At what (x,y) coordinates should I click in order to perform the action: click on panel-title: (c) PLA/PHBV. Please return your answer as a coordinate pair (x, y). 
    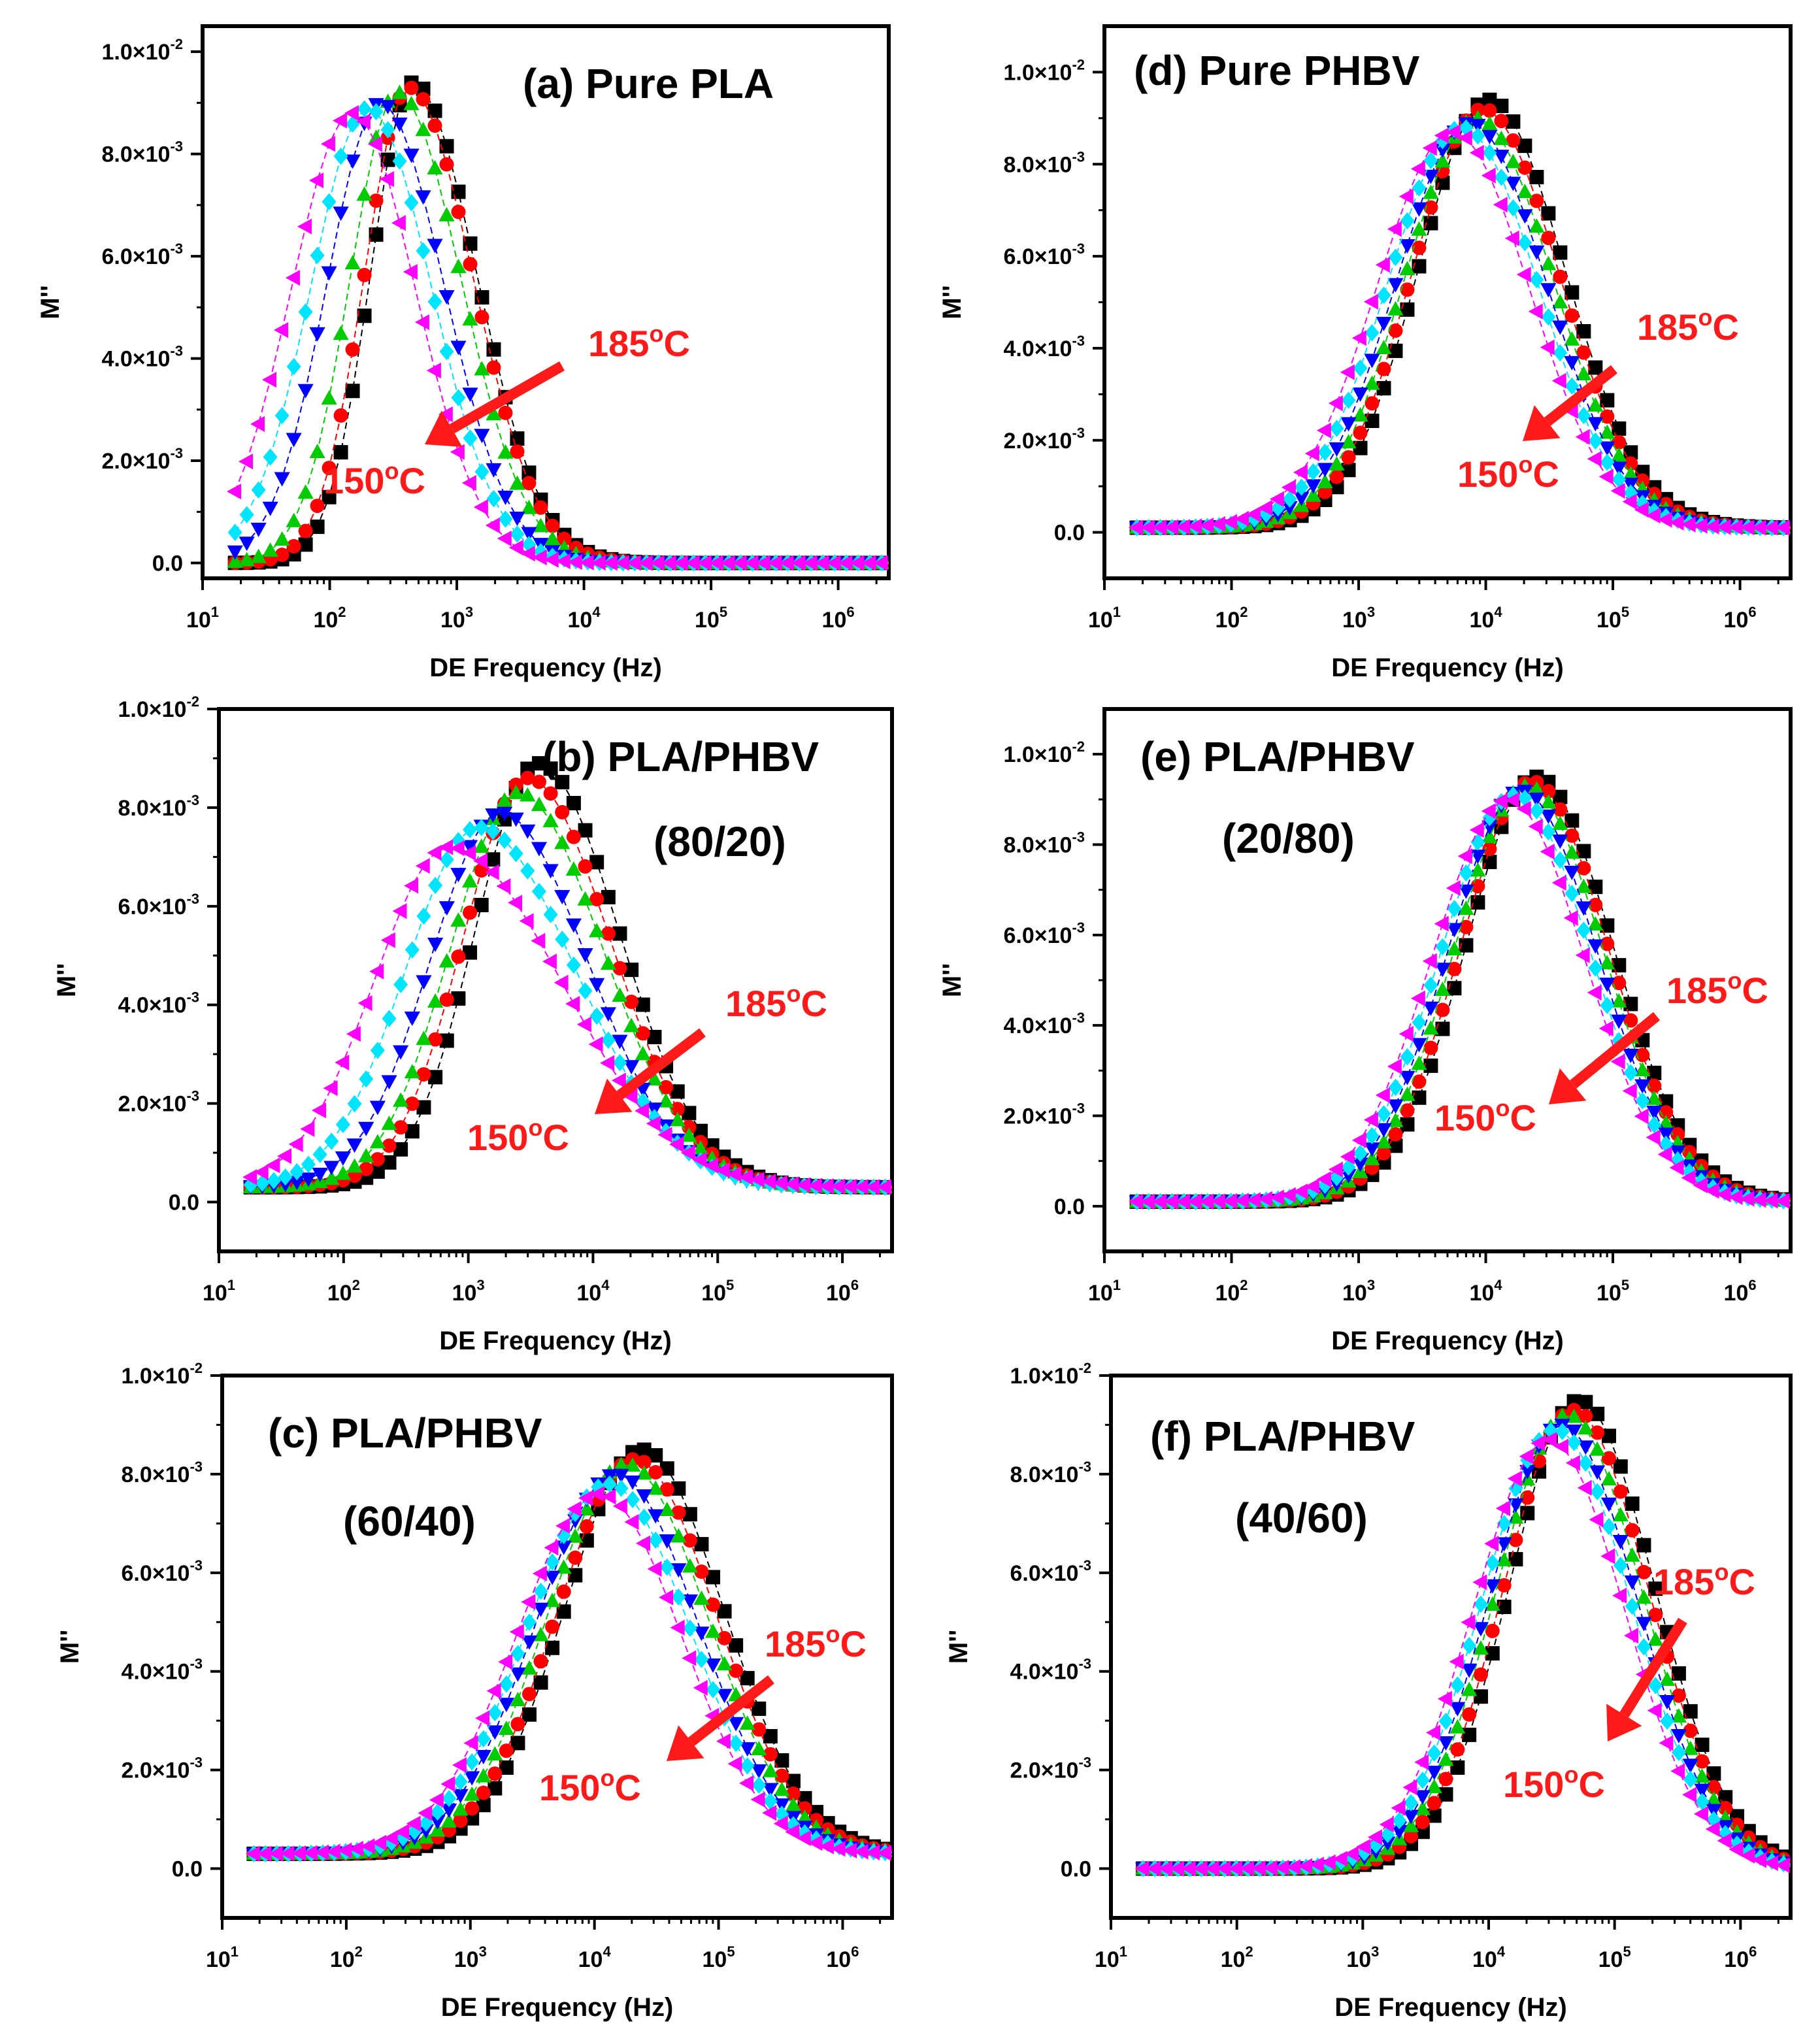
    Looking at the image, I should click on (405, 1433).